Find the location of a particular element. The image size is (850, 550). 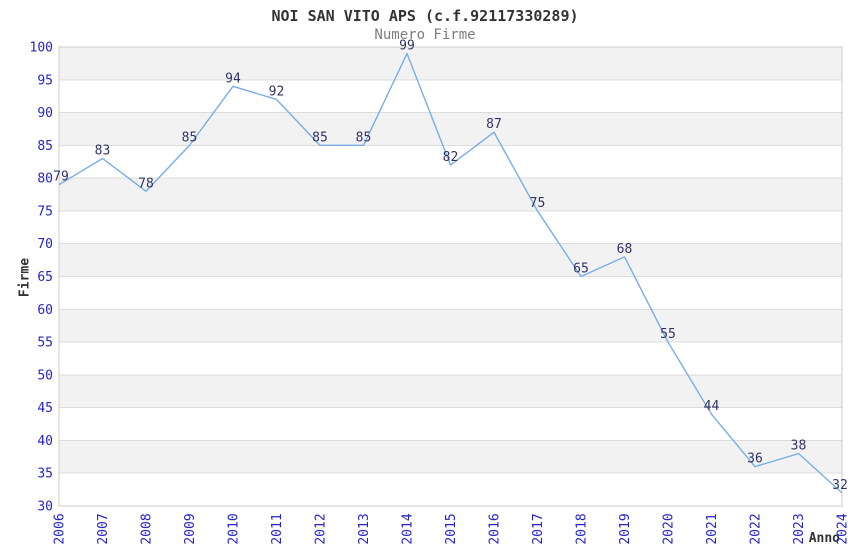

point-value-label: 32 is located at coordinates (840, 485).